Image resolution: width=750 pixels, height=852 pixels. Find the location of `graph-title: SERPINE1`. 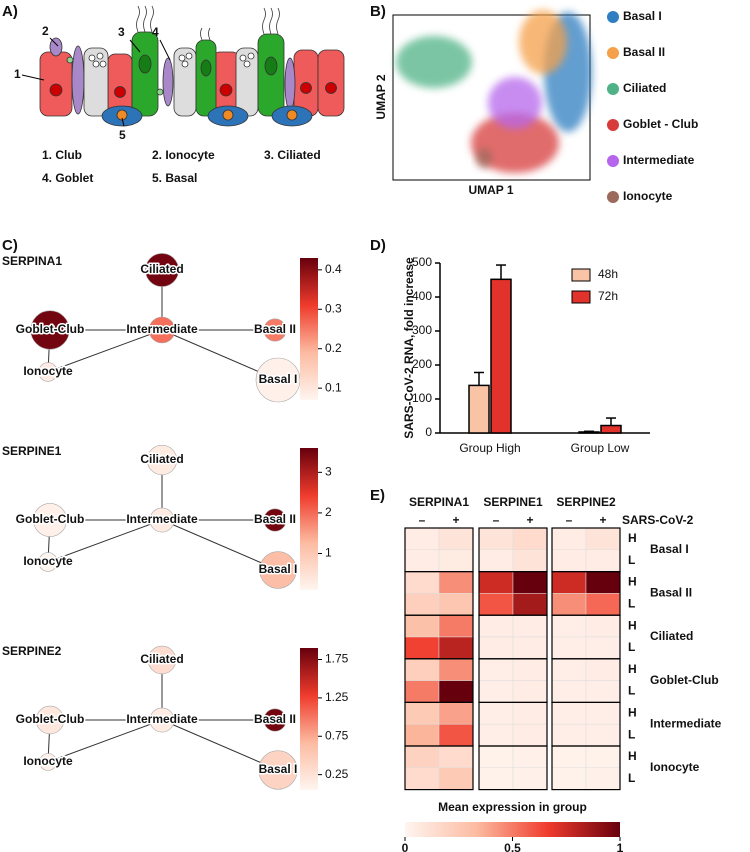

graph-title: SERPINE1 is located at coordinates (32, 451).